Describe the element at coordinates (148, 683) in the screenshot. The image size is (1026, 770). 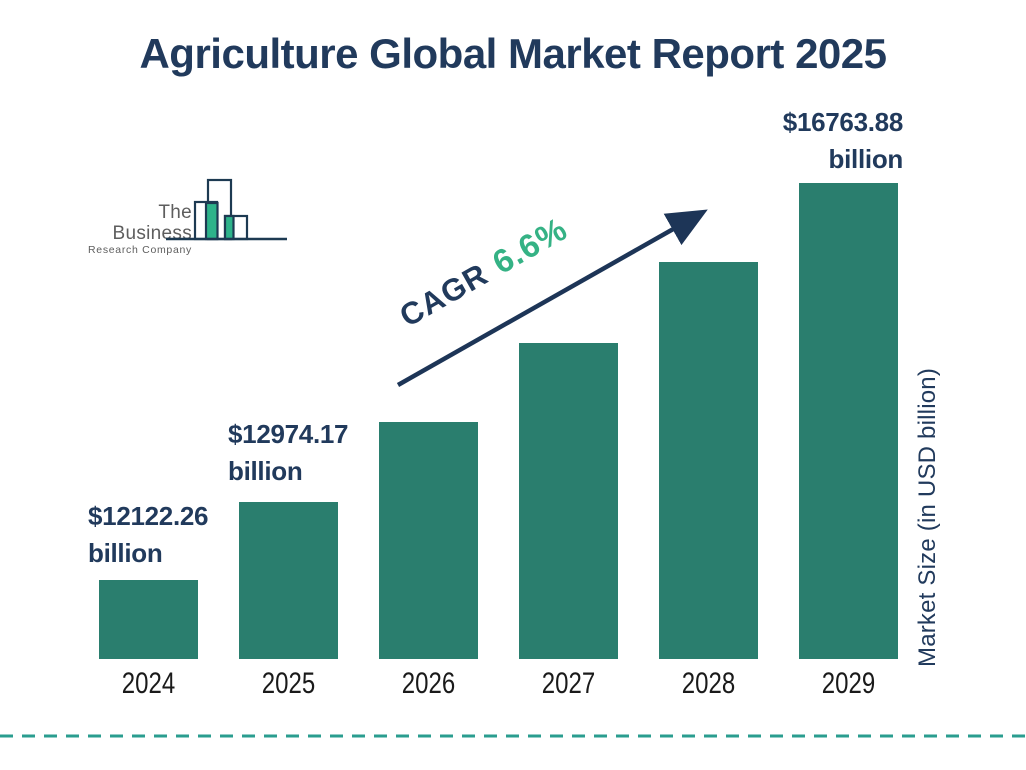
I see `x-tick-2024: 2024` at that location.